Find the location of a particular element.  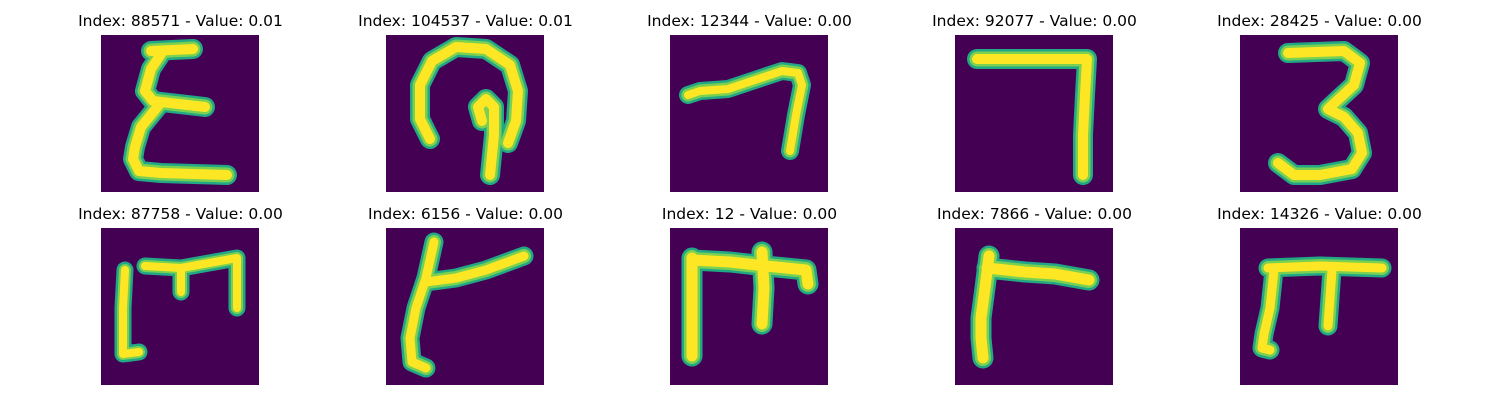

panel-title: Index: 92077 - Value: 0.00 is located at coordinates (1034, 21).